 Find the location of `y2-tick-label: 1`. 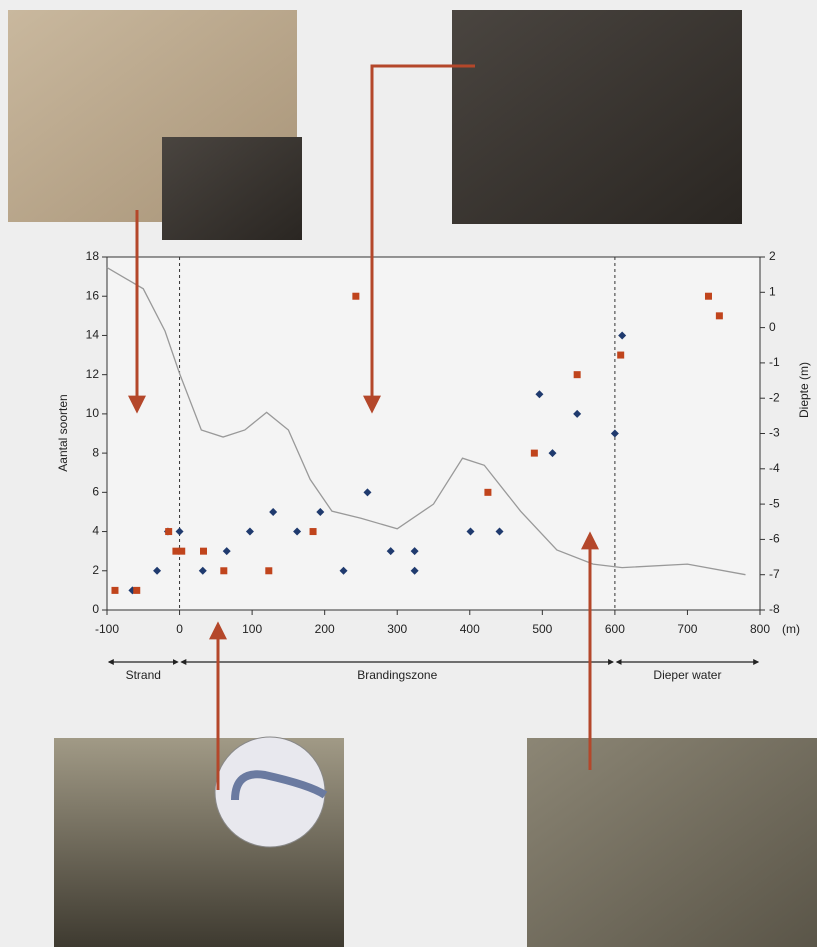

y2-tick-label: 1 is located at coordinates (772, 291).